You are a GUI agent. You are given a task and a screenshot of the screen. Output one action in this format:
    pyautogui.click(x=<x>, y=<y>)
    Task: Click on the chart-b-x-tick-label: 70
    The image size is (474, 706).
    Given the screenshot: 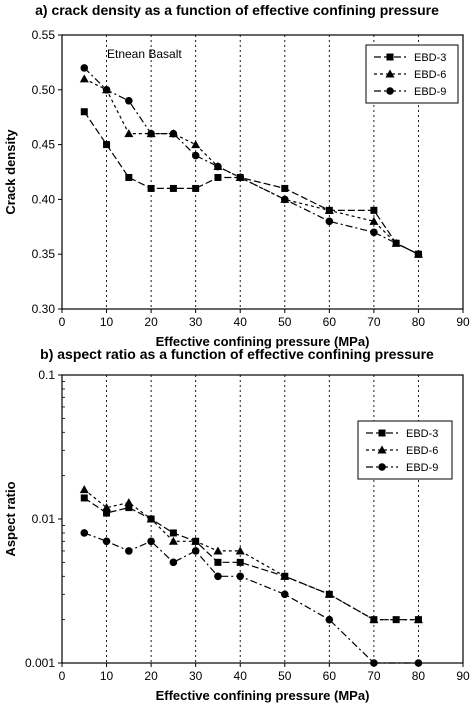 What is the action you would take?
    pyautogui.click(x=374, y=676)
    